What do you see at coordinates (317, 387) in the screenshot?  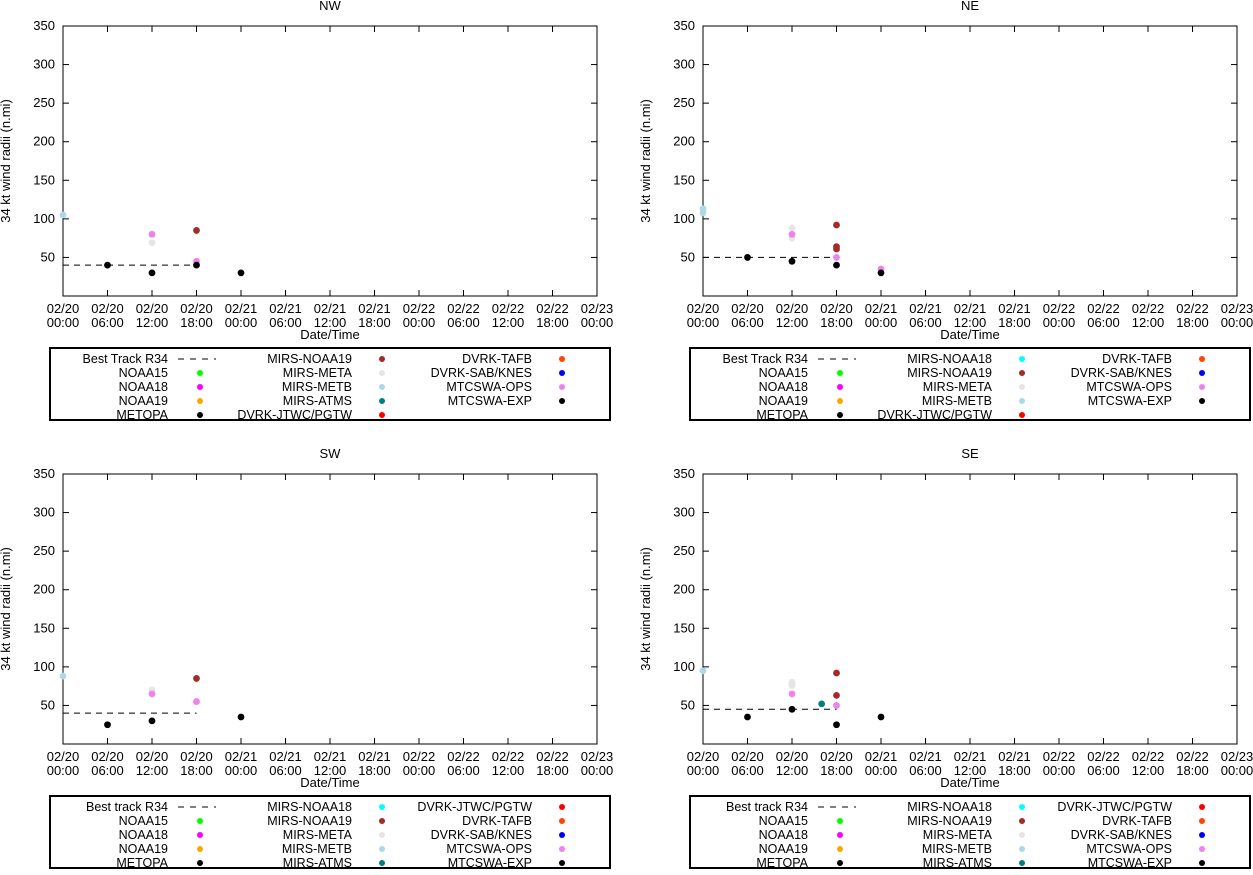 I see `legend-label: MIRS-METB` at bounding box center [317, 387].